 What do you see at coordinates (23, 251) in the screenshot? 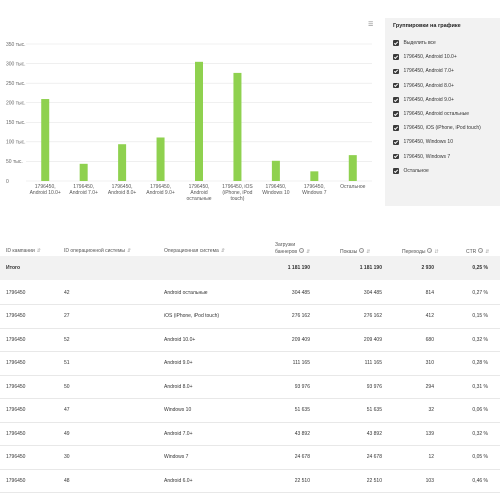
I see `header-campaign-id: ID кампании ⇵` at bounding box center [23, 251].